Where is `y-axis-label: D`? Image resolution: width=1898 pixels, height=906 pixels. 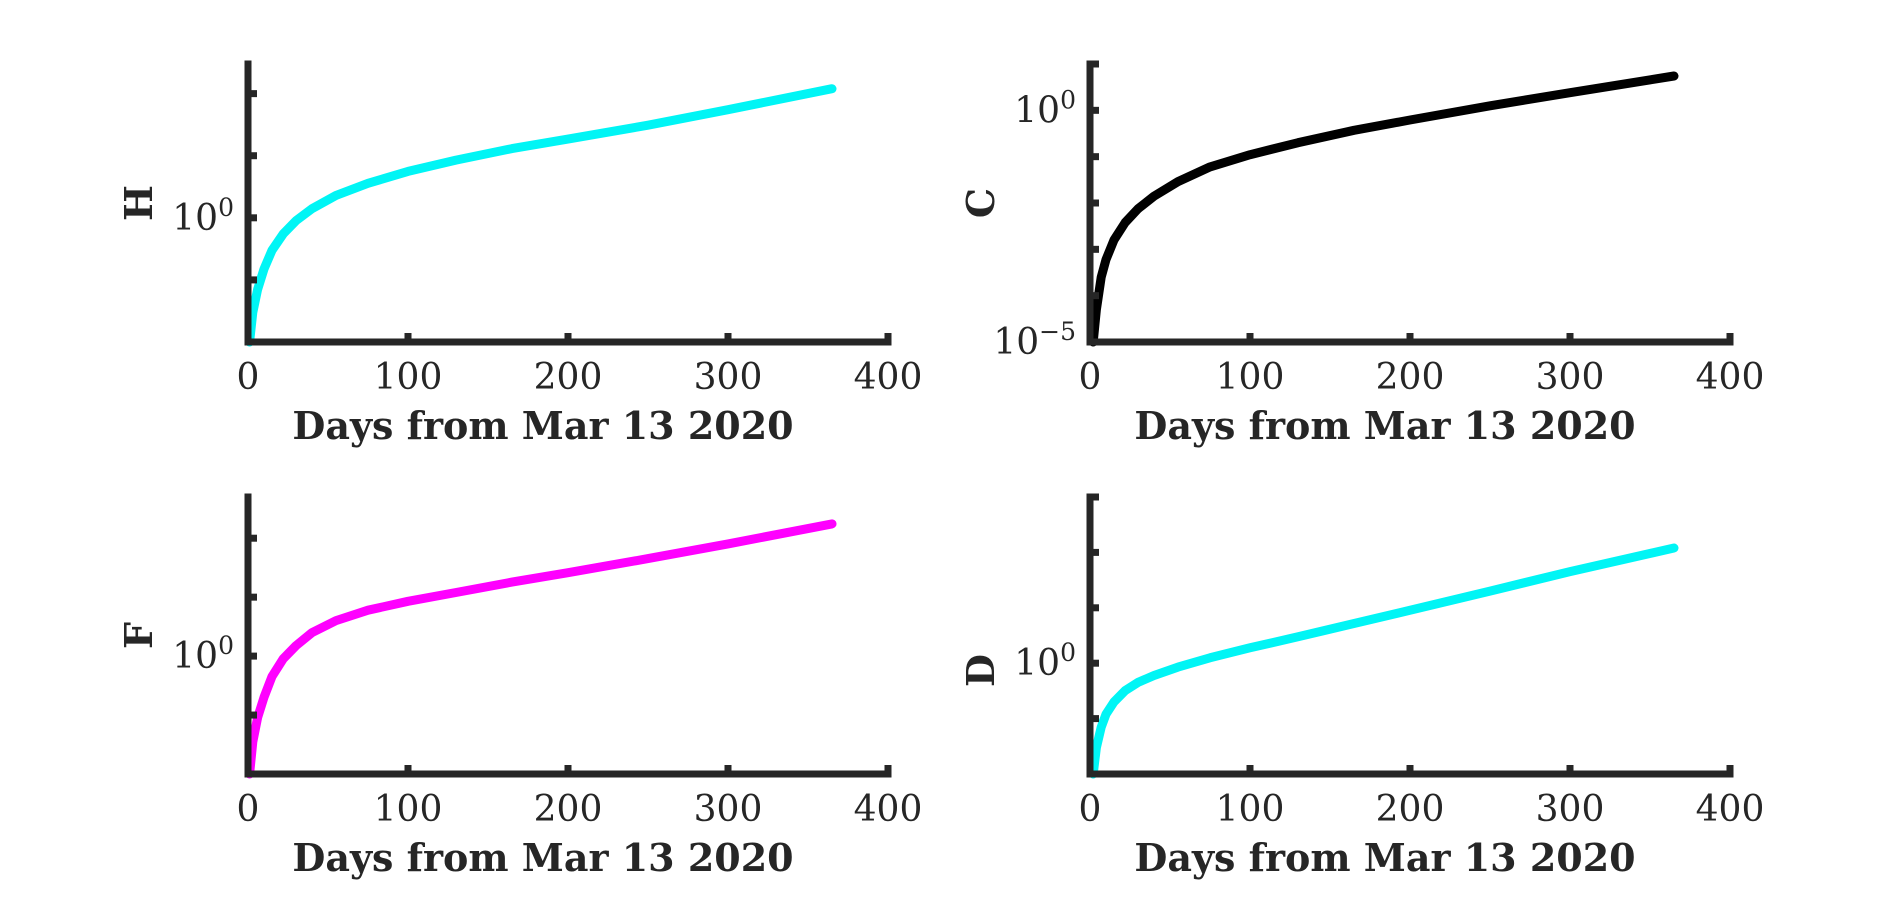
y-axis-label: D is located at coordinates (980, 670).